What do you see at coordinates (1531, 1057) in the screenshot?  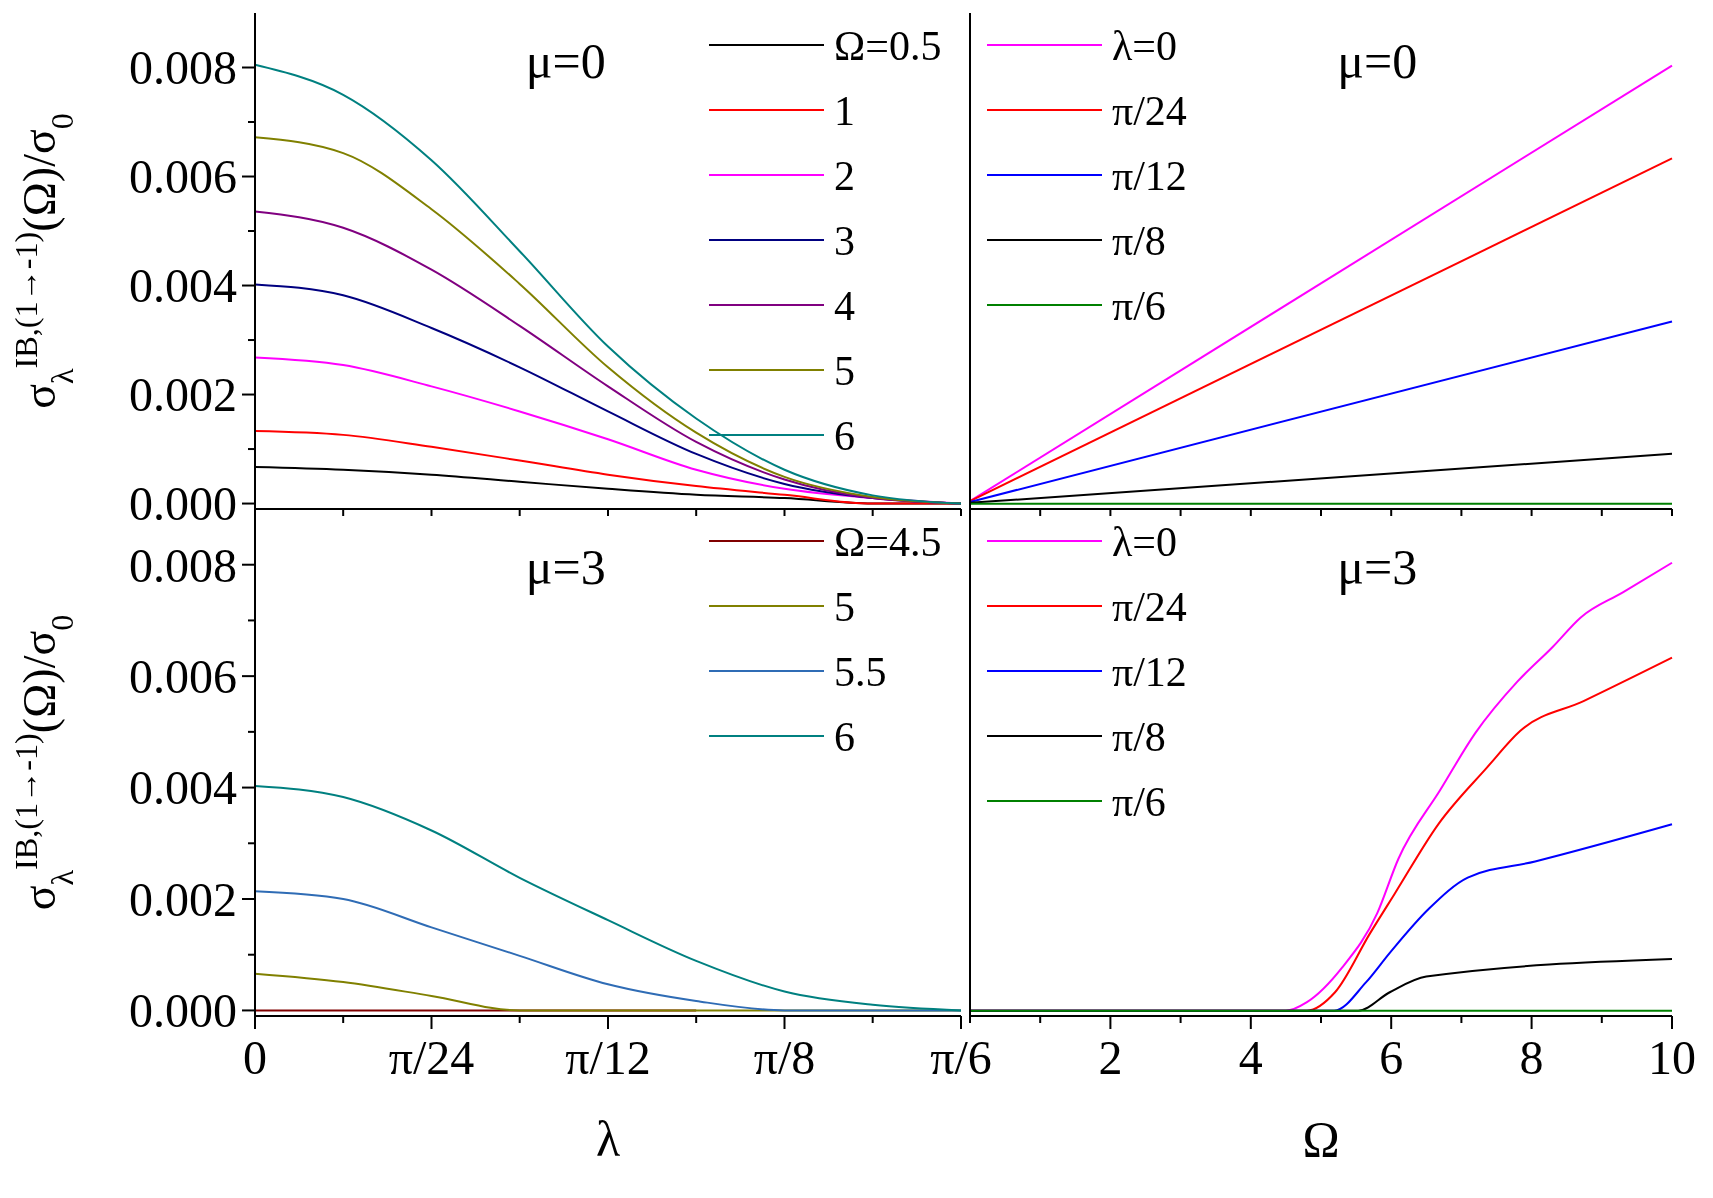 I see `x-tick-label: 8` at bounding box center [1531, 1057].